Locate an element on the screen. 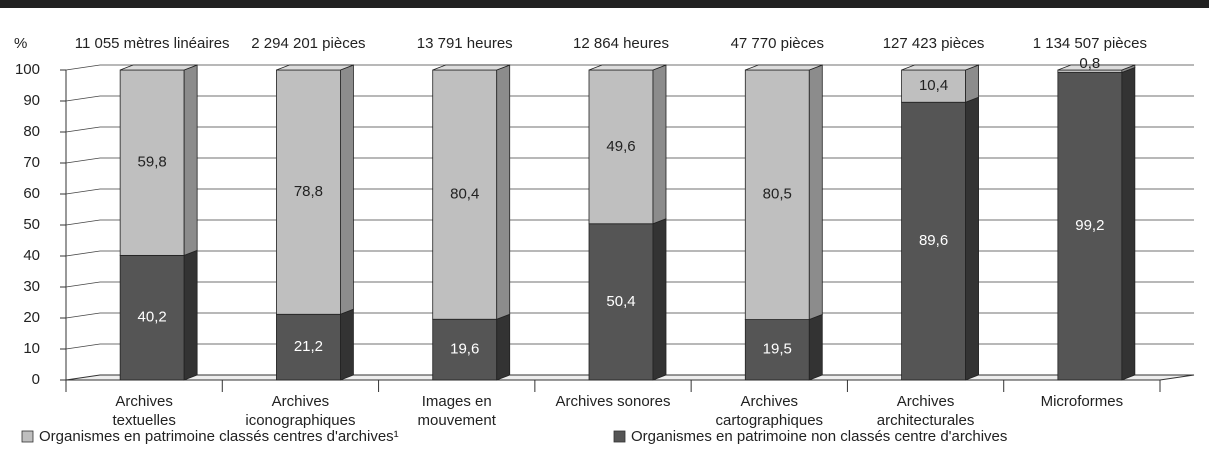 The image size is (1209, 474). value-label: 59,8 is located at coordinates (152, 162).